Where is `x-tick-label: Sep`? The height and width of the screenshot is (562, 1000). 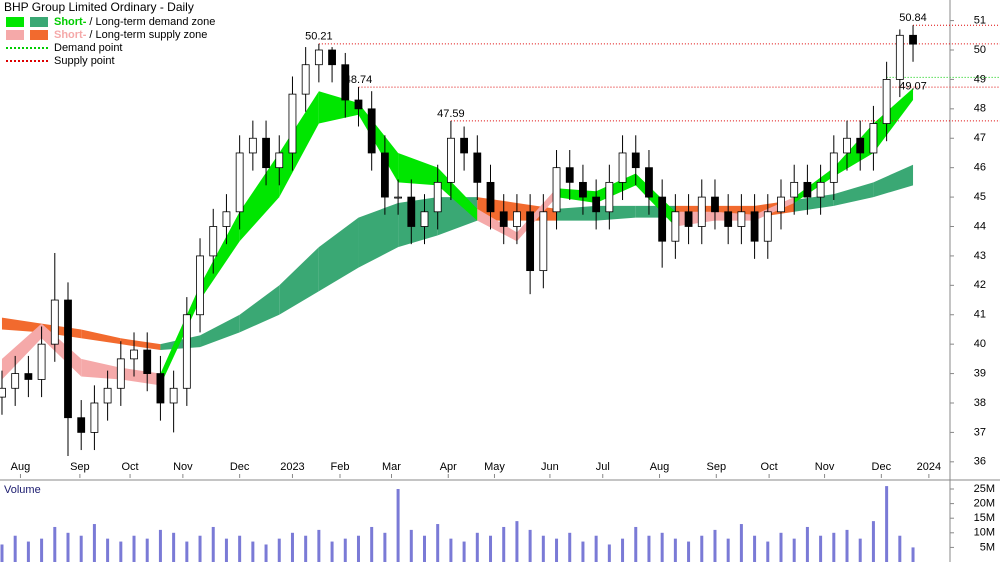 x-tick-label: Sep is located at coordinates (80, 467).